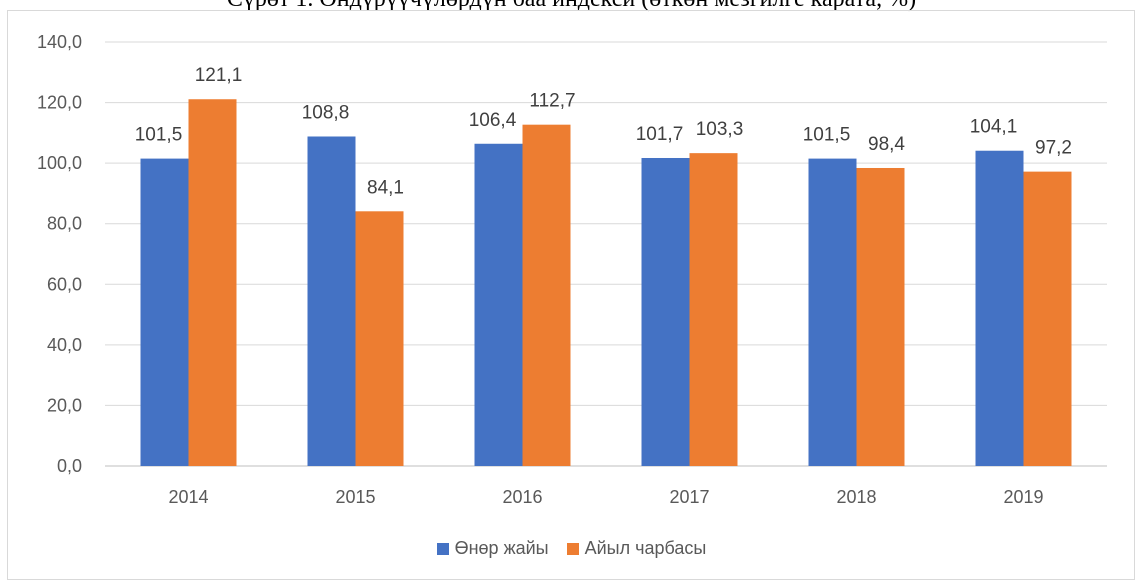 This screenshot has height=581, width=1143. Describe the element at coordinates (64, 405) in the screenshot. I see `y-tick-label: 20,0` at that location.